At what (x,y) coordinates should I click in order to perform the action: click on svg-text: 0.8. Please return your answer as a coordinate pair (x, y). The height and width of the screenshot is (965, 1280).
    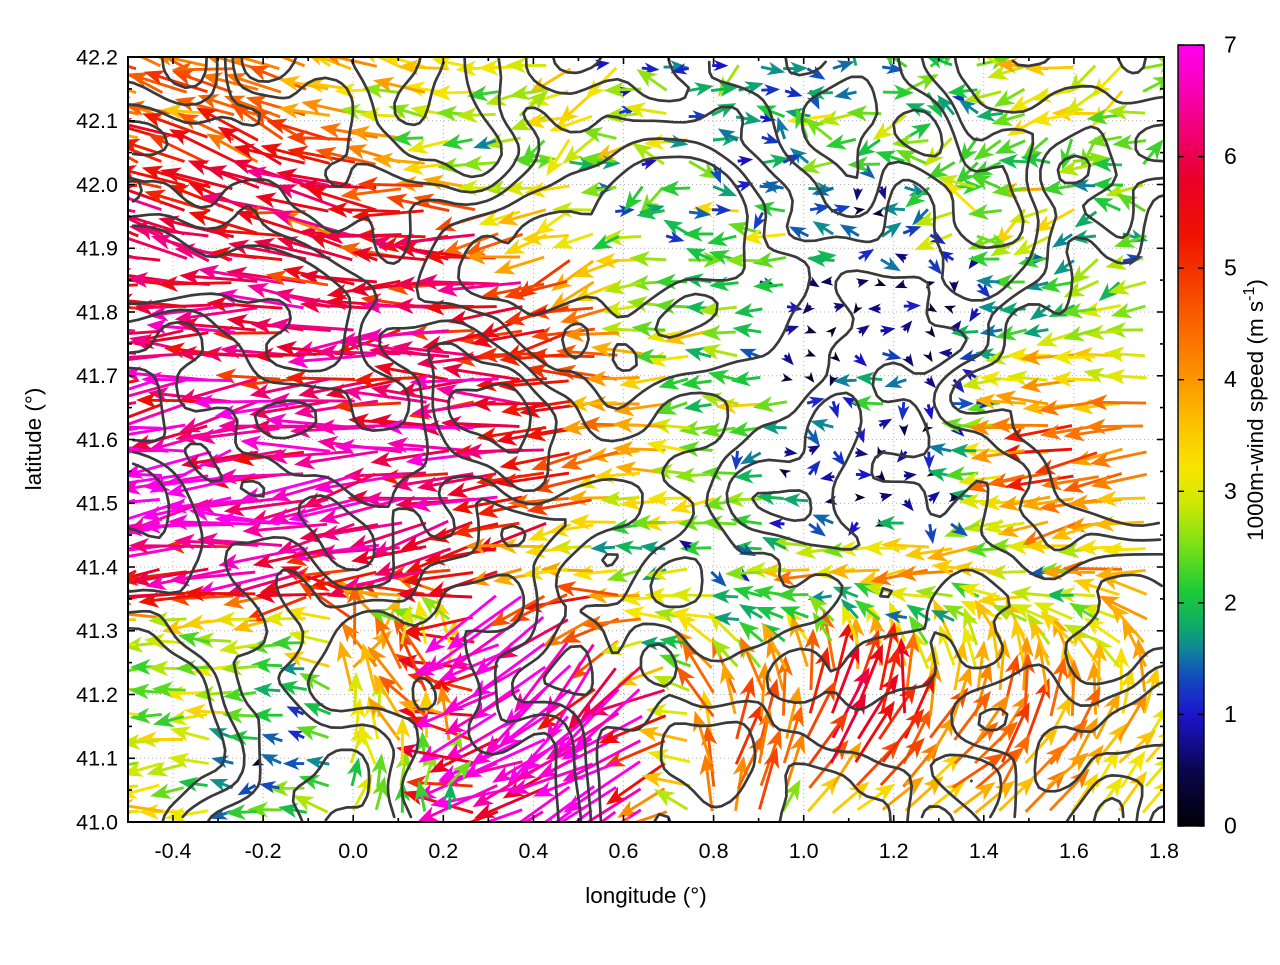
    Looking at the image, I should click on (714, 851).